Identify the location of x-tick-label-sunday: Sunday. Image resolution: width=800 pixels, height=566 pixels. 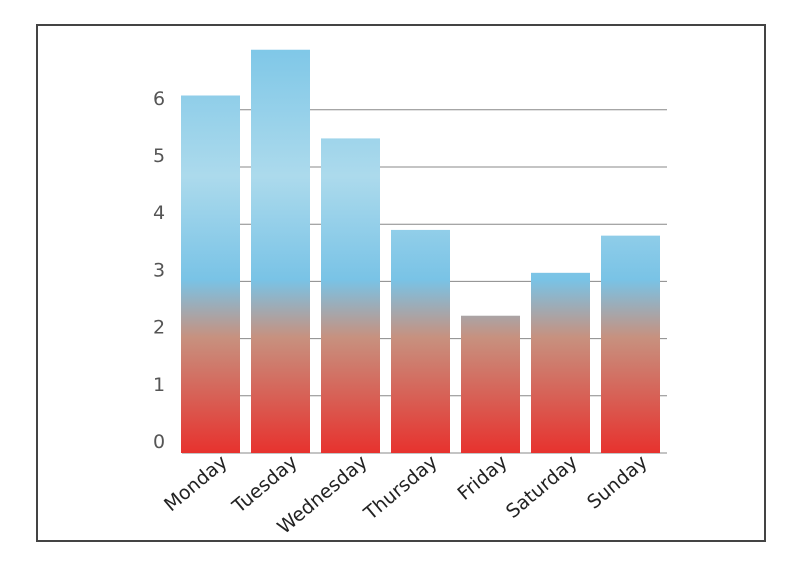
(617, 482).